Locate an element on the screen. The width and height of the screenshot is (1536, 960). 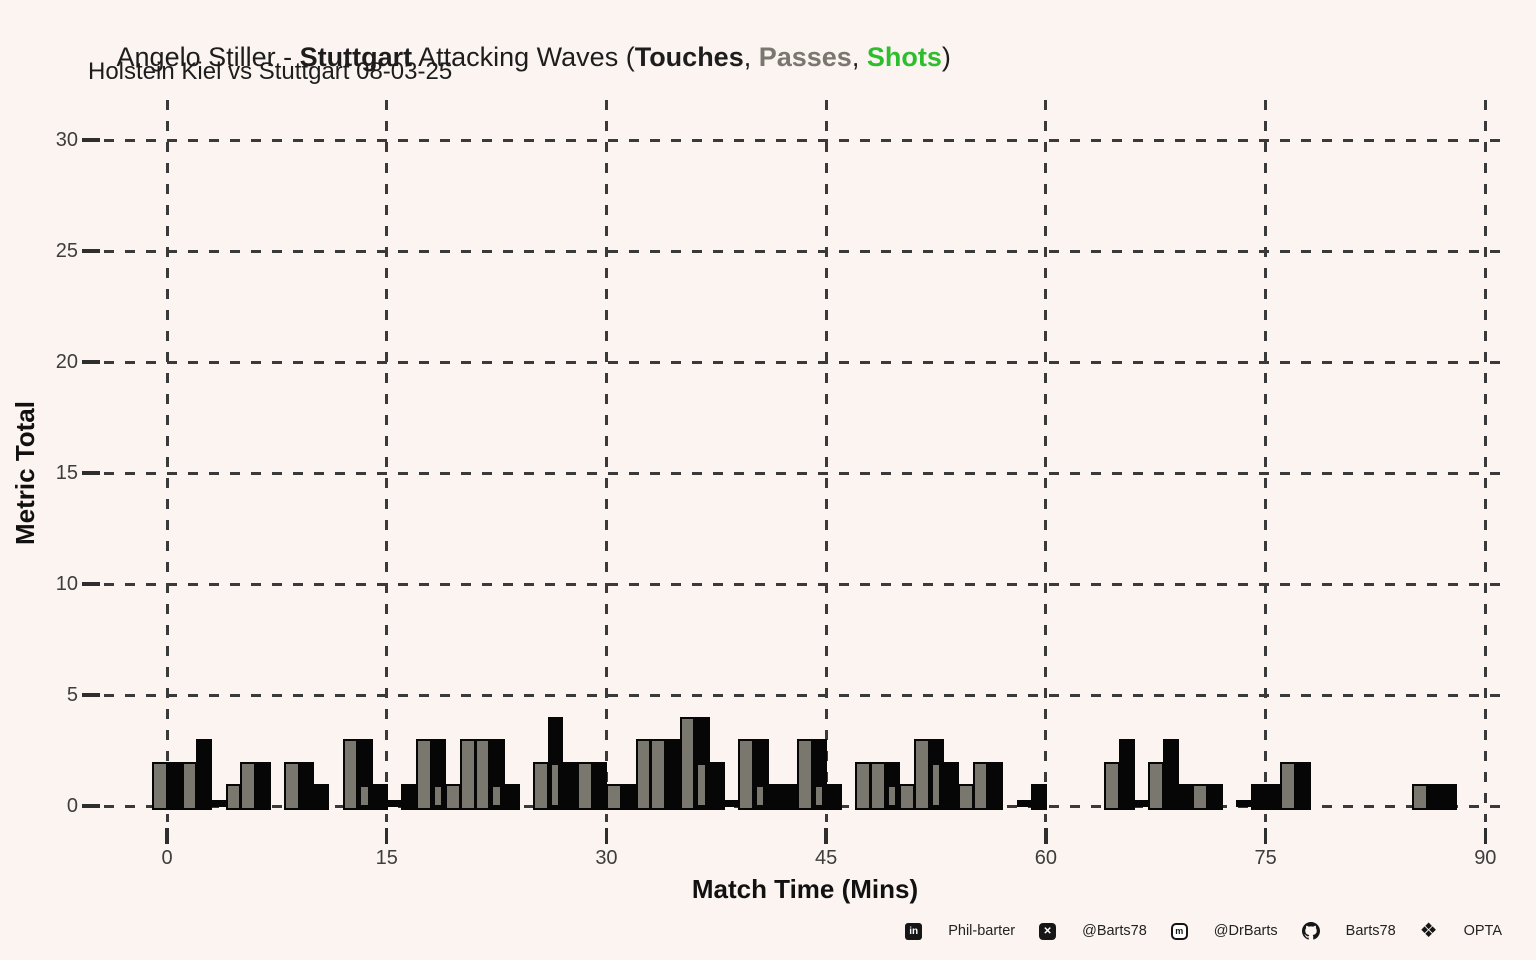
title-close: ) is located at coordinates (946, 57).